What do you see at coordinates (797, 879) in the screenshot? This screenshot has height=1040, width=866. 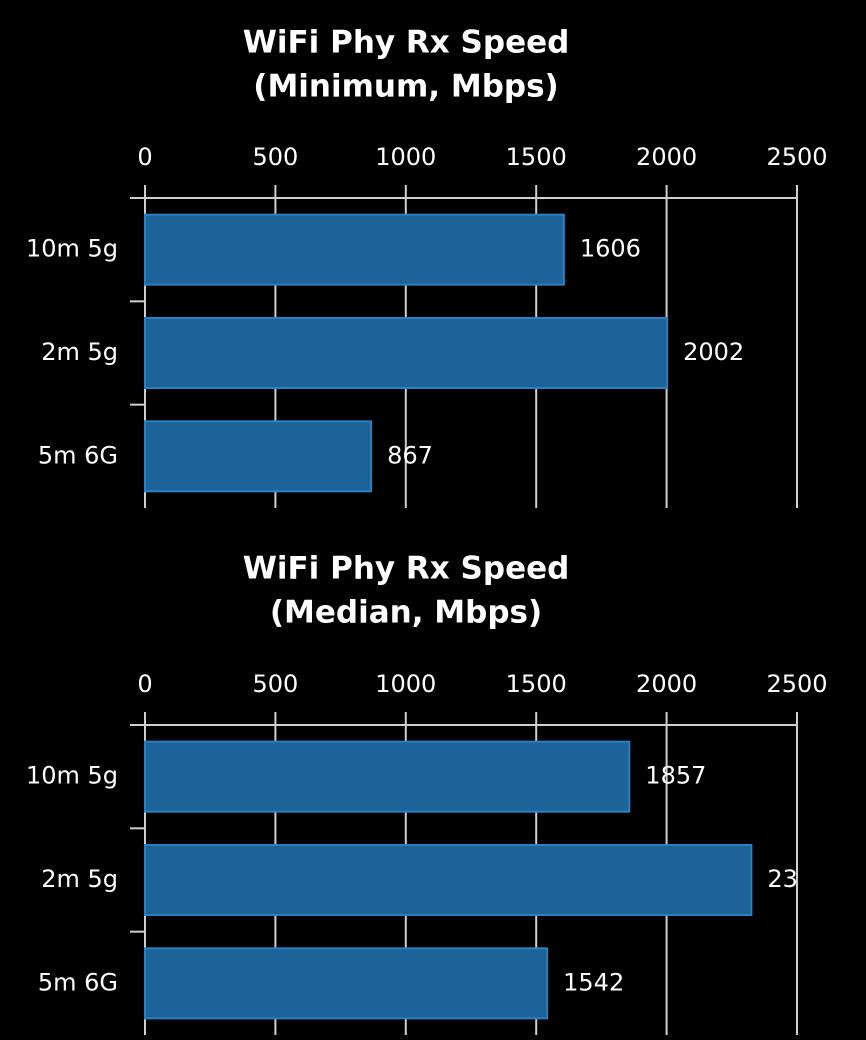 I see `data-label: 2325` at bounding box center [797, 879].